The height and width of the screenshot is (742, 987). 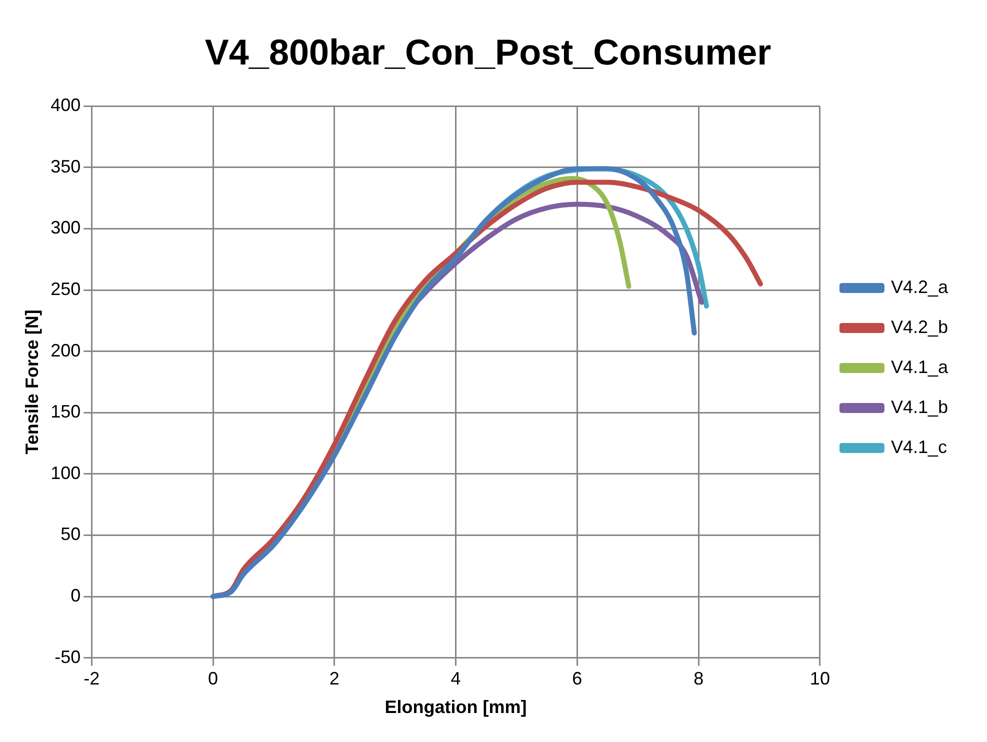 What do you see at coordinates (65, 228) in the screenshot?
I see `y-tick-label: 300` at bounding box center [65, 228].